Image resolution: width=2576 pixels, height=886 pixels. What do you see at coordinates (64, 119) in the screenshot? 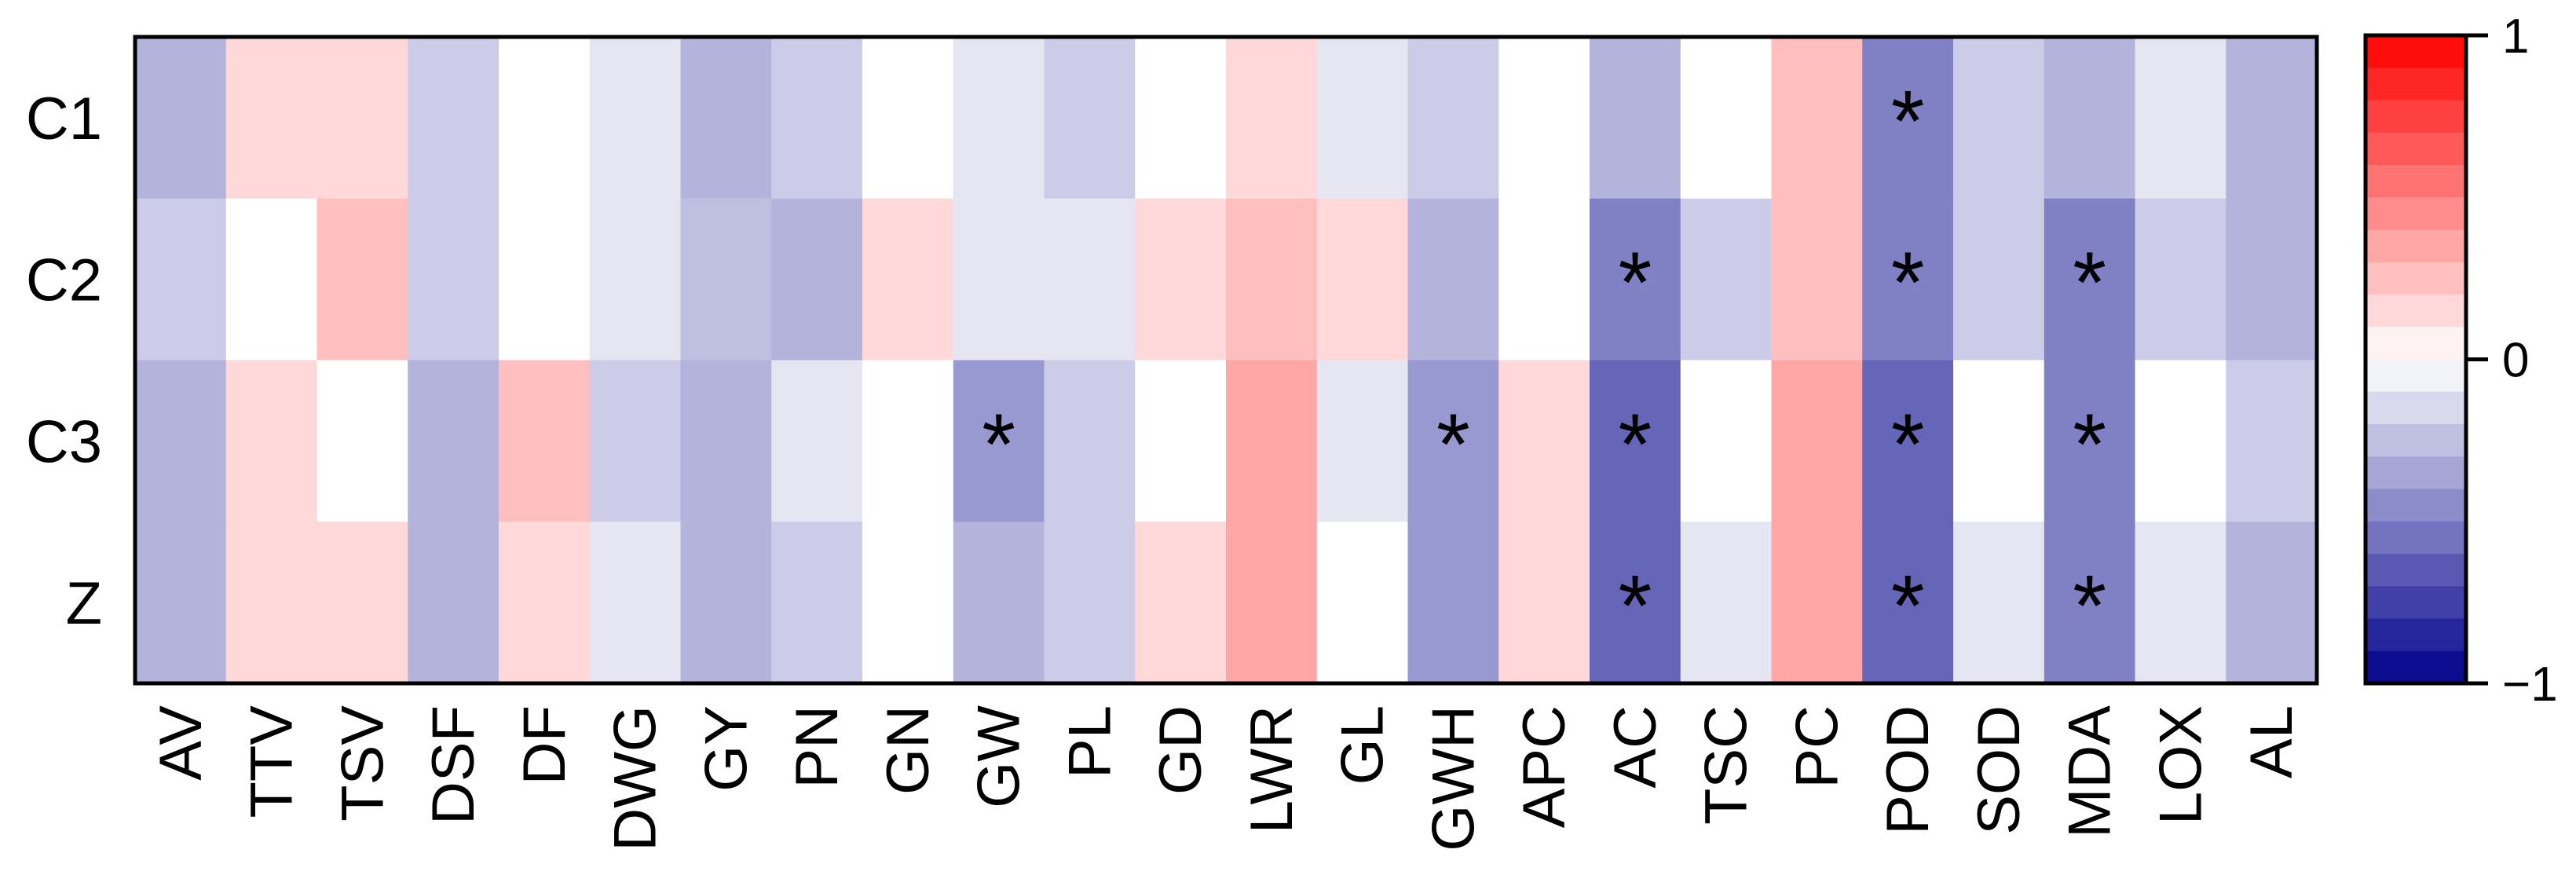
I see `row-label: C1` at bounding box center [64, 119].